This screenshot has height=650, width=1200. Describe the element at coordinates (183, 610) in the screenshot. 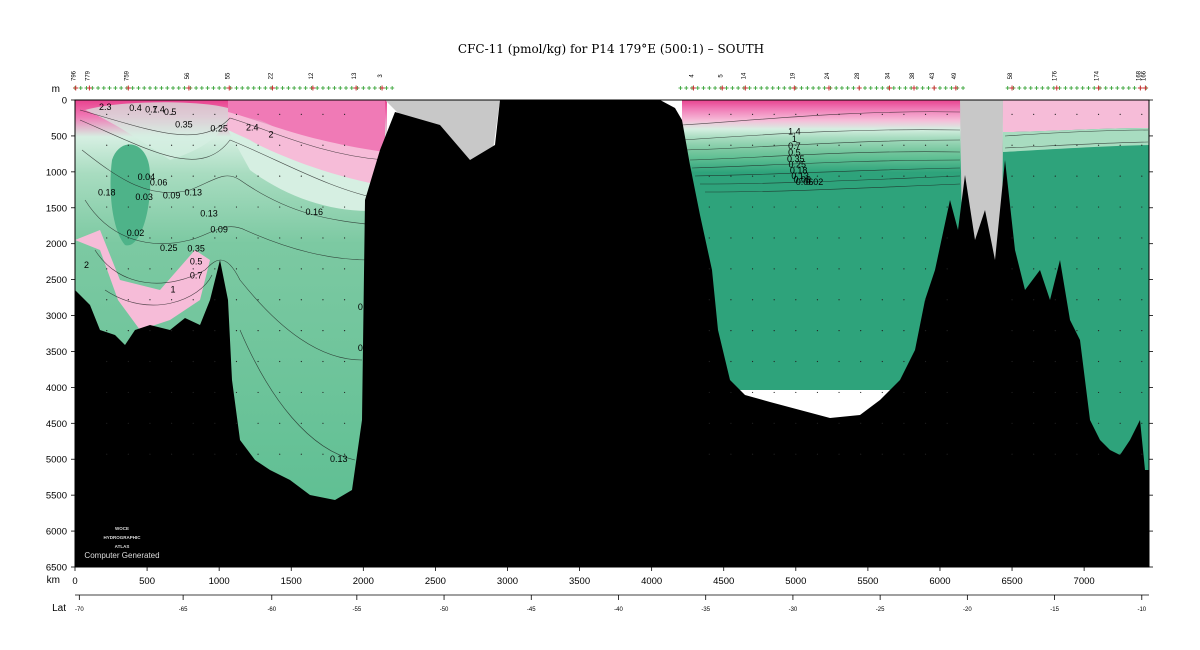

I see `latitude-tick-label: -65` at that location.